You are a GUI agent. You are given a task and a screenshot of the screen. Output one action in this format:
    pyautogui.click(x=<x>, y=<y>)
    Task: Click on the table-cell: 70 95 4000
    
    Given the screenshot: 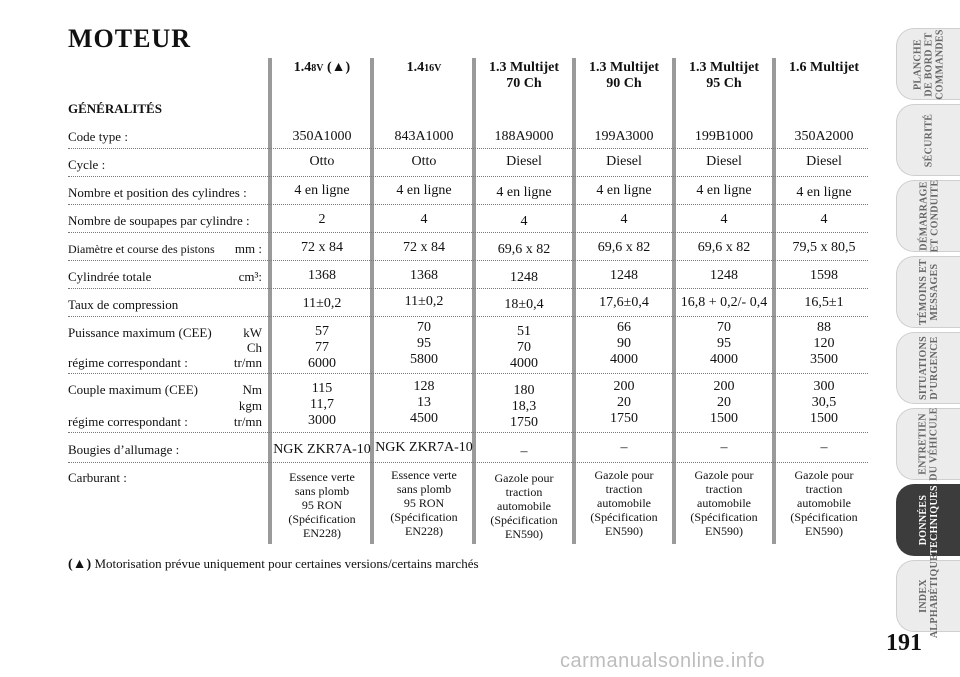 What is the action you would take?
    pyautogui.click(x=724, y=344)
    